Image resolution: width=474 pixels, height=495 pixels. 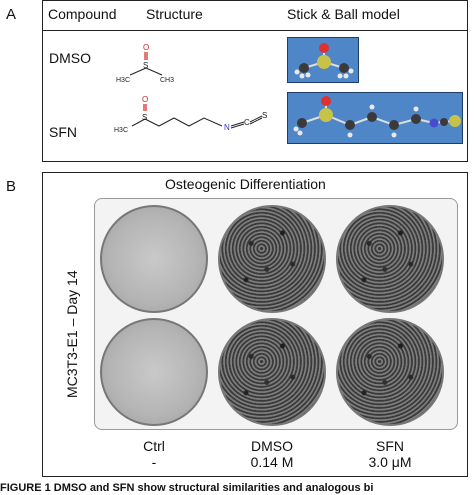 I want to click on condition-dmso-conc: 0.14 M, so click(x=272, y=462).